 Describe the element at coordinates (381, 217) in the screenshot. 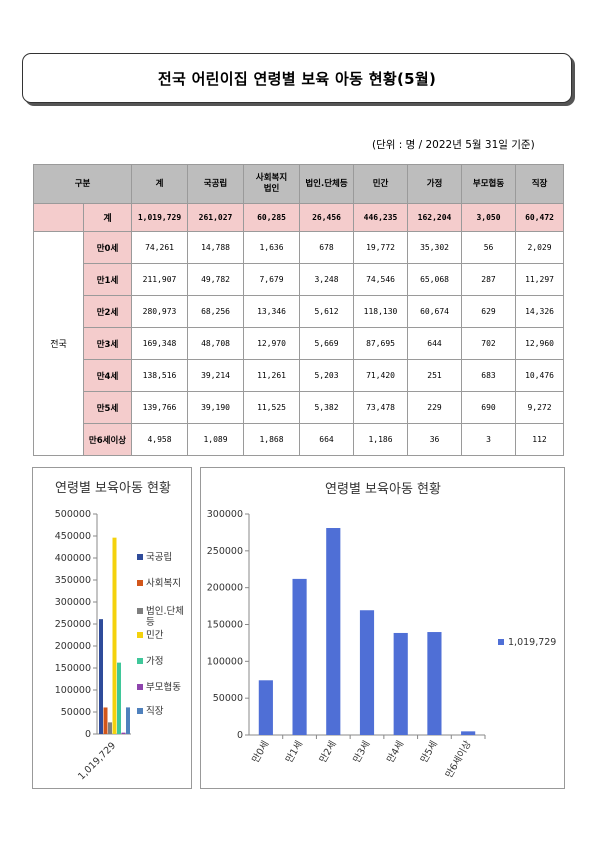

I see `total-value-cell: 446,235` at that location.